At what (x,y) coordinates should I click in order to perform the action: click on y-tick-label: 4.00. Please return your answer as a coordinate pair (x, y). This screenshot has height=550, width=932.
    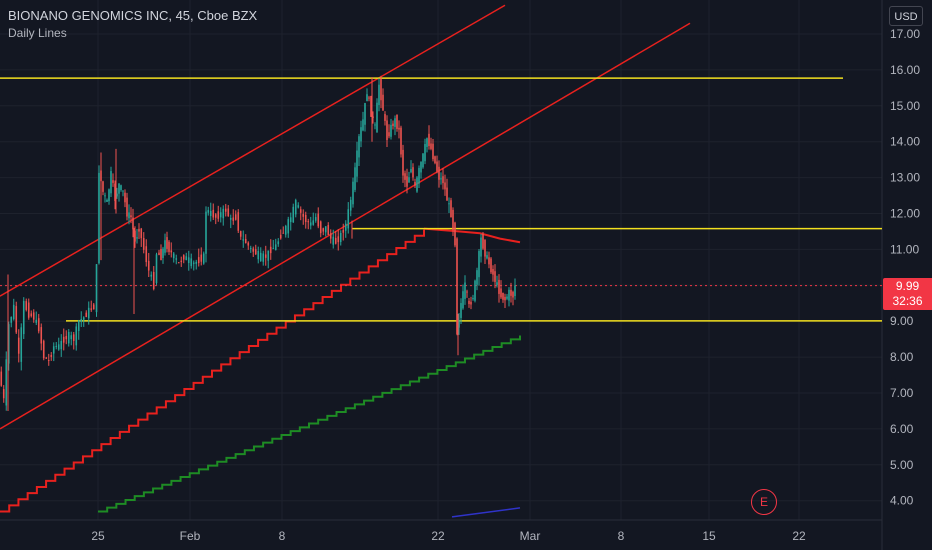
    Looking at the image, I should click on (902, 501).